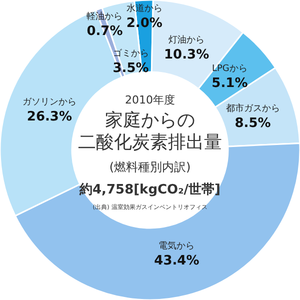 This screenshot has height=300, width=300. I want to click on text: 家庭からの二酸化炭素排出量, so click(150, 131).